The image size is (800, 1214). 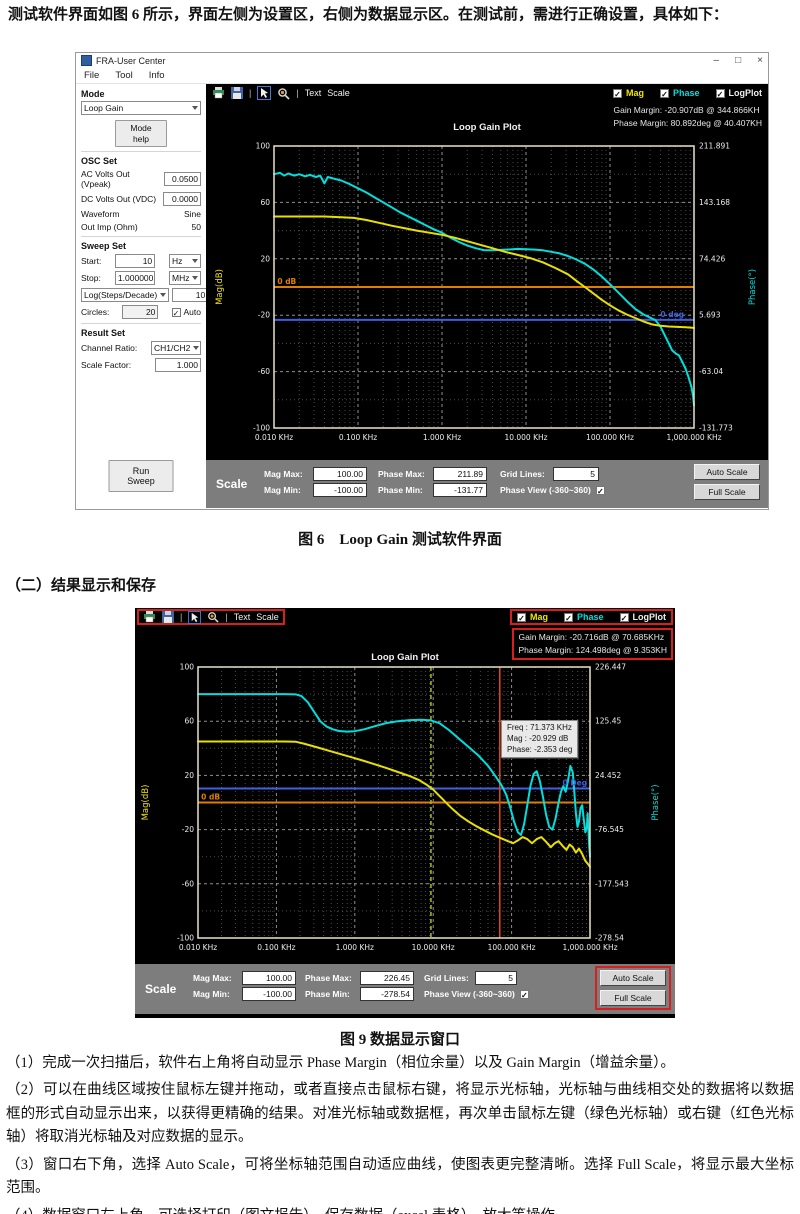 I want to click on 0-db-label: 0 dB, so click(x=286, y=281).